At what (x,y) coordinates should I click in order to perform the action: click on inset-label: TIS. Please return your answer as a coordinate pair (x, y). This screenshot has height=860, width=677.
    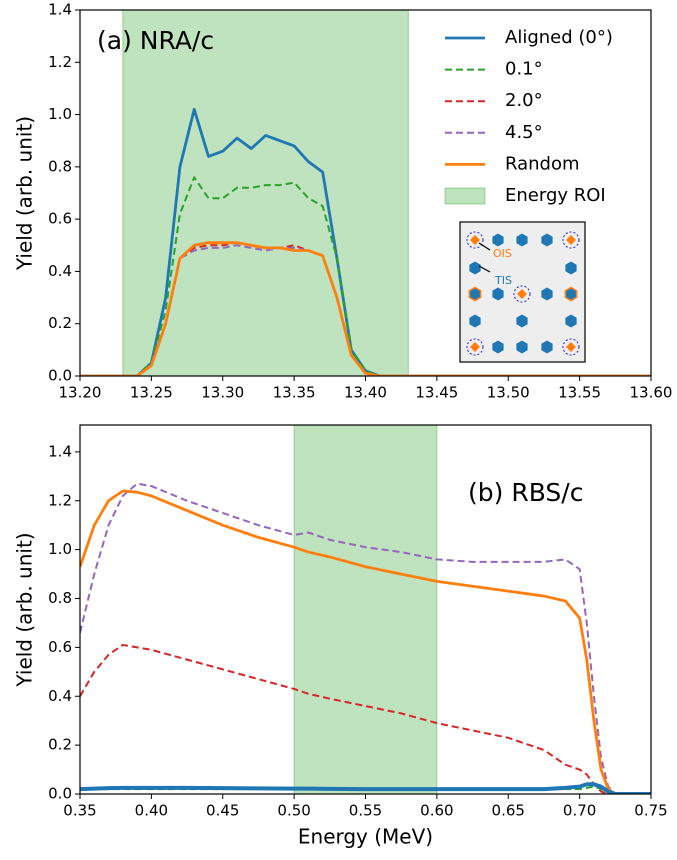
    Looking at the image, I should click on (503, 280).